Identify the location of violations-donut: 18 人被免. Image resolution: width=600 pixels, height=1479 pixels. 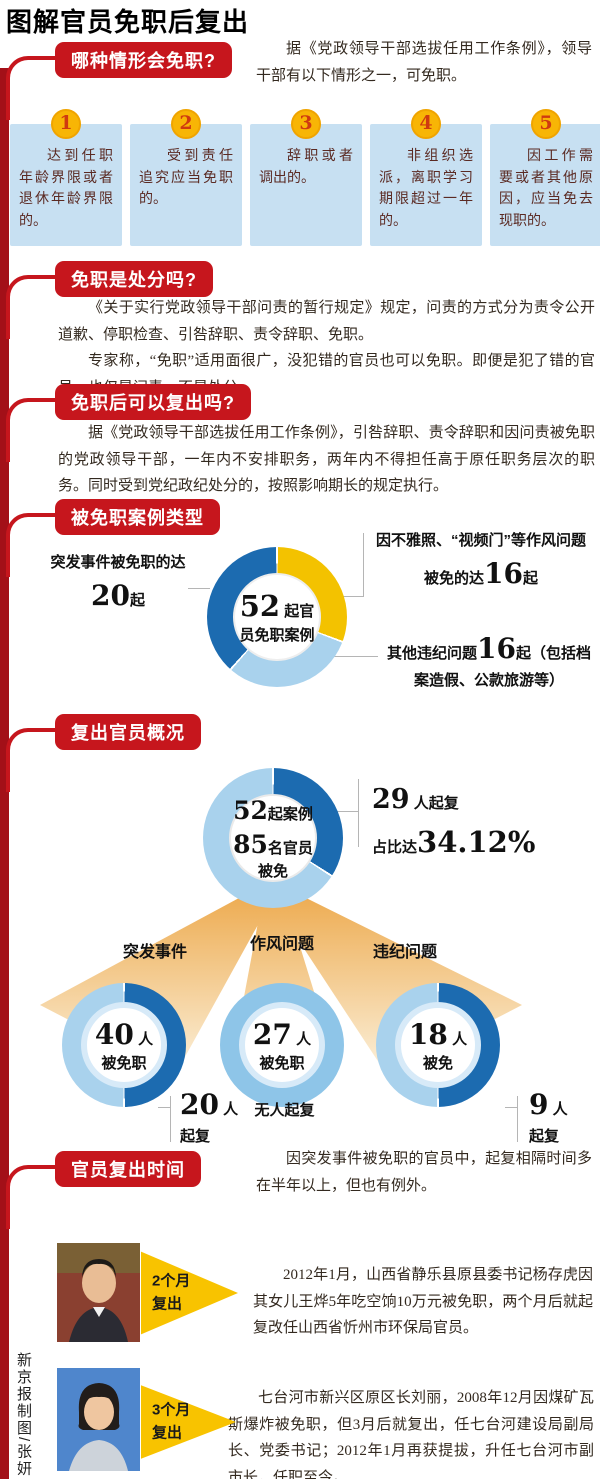
(438, 1045).